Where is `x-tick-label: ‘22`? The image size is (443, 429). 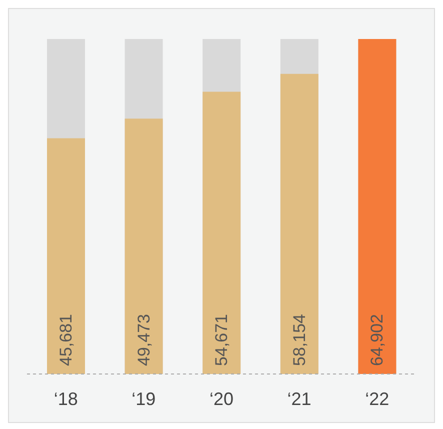
x-tick-label: ‘22 is located at coordinates (377, 398).